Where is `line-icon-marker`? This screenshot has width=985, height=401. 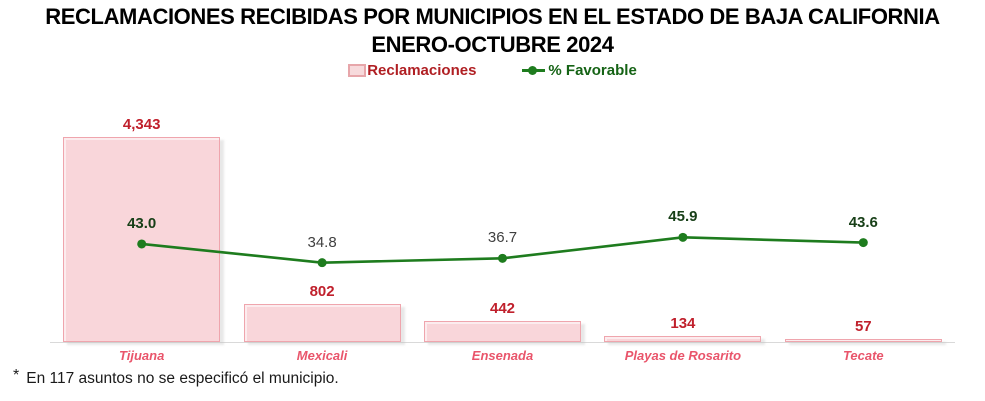
line-icon-marker is located at coordinates (533, 70).